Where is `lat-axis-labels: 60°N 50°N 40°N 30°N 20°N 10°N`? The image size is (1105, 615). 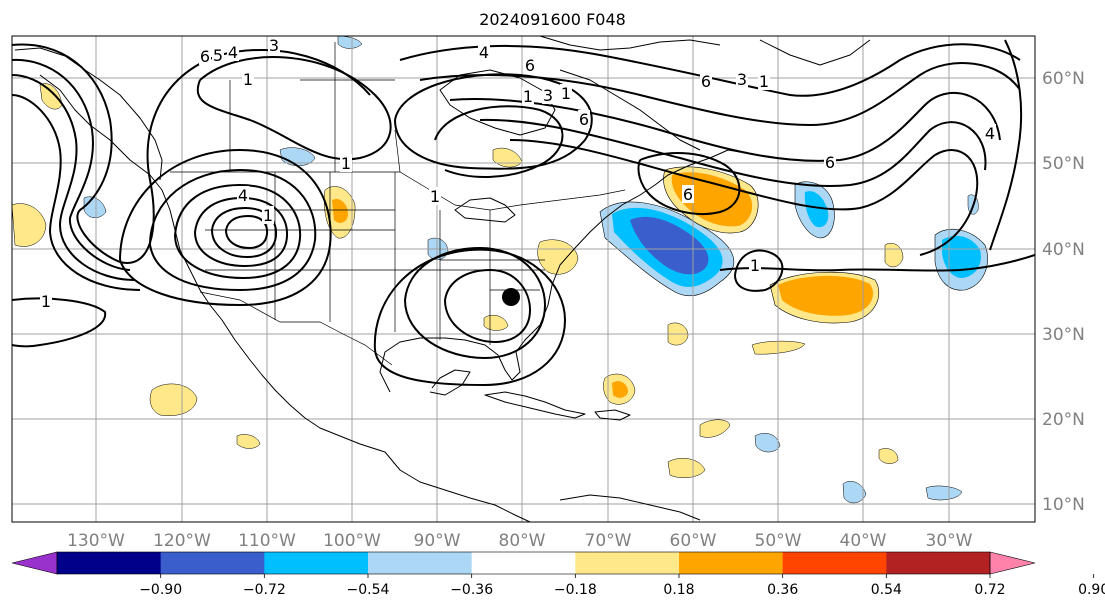
lat-axis-labels: 60°N 50°N 40°N 30°N 20°N 10°N is located at coordinates (1063, 292).